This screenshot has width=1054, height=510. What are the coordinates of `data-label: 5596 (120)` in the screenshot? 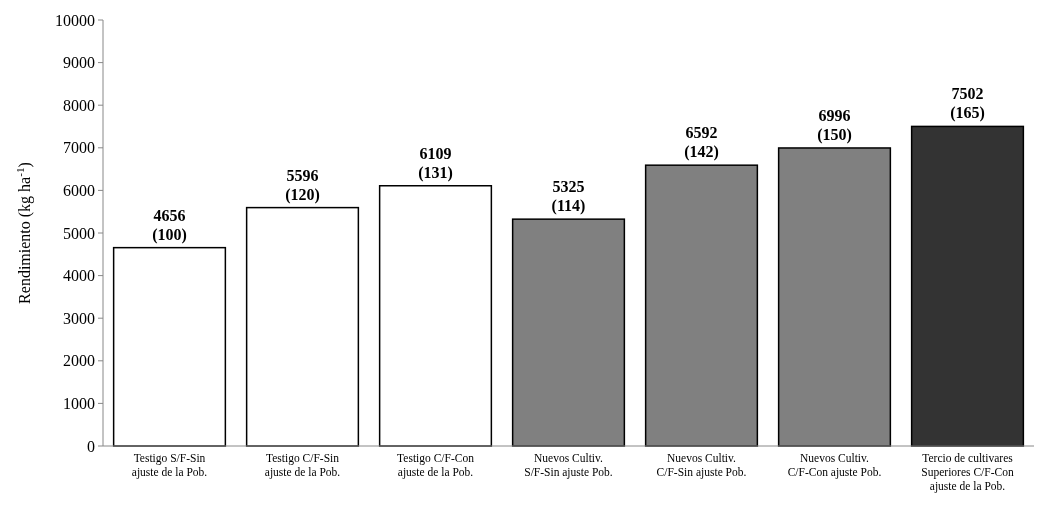 It's located at (302, 185).